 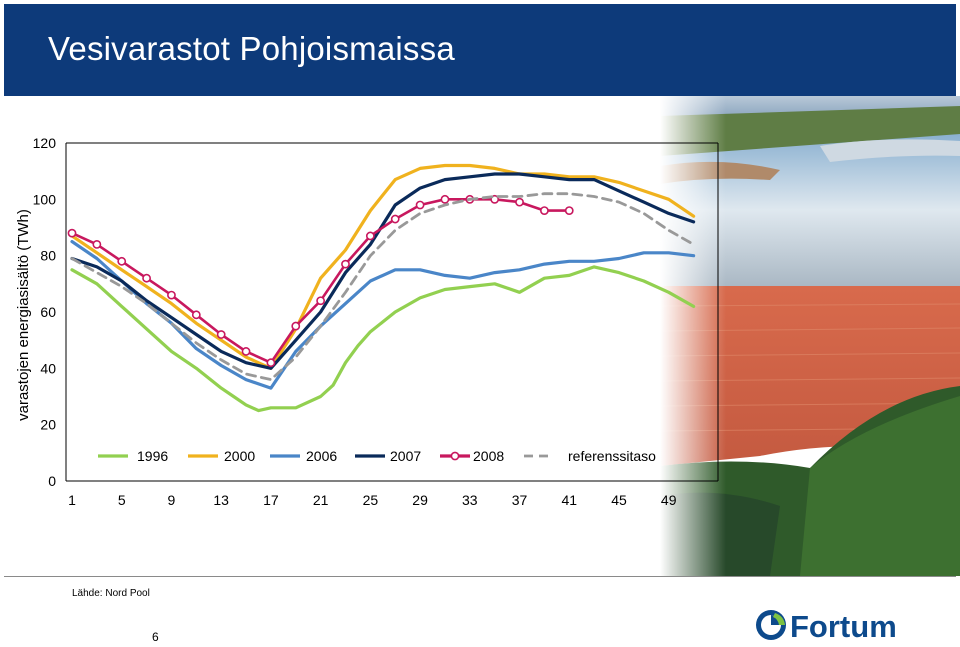 What do you see at coordinates (122, 500) in the screenshot?
I see `x-tick-label: 5` at bounding box center [122, 500].